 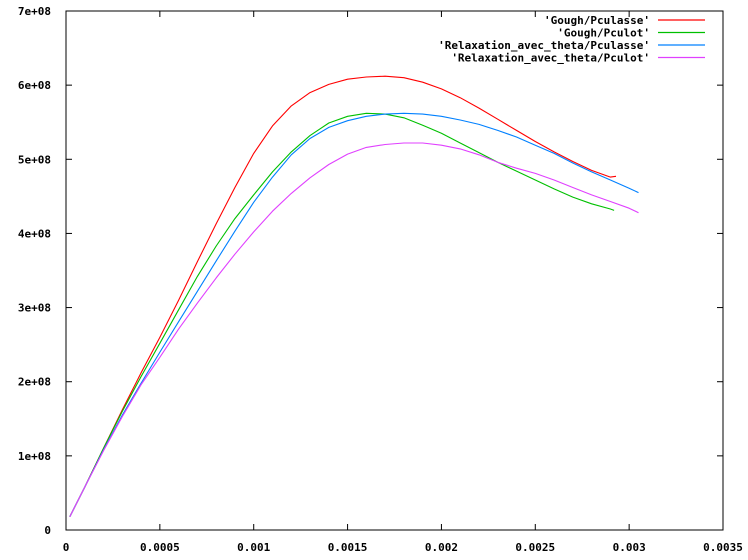 What do you see at coordinates (544, 45) in the screenshot?
I see `legend-label-3: 'Relaxation_avec_theta/Pculasse'` at bounding box center [544, 45].